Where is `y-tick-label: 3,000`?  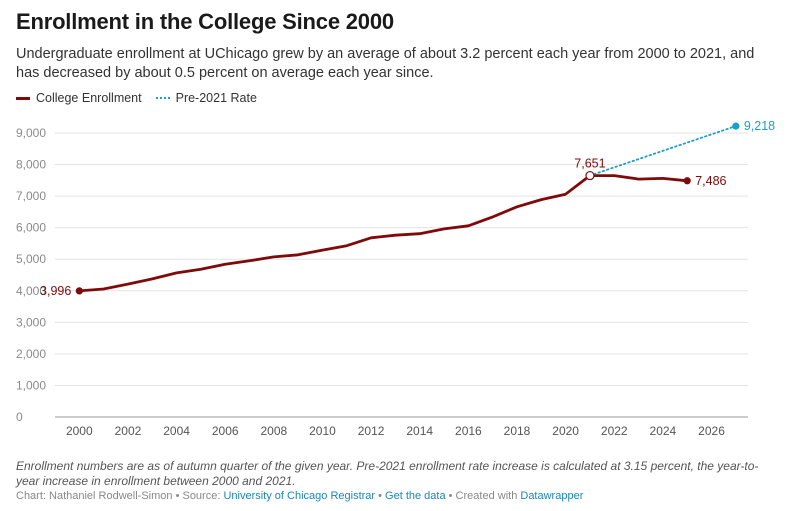 y-tick-label: 3,000 is located at coordinates (31, 322).